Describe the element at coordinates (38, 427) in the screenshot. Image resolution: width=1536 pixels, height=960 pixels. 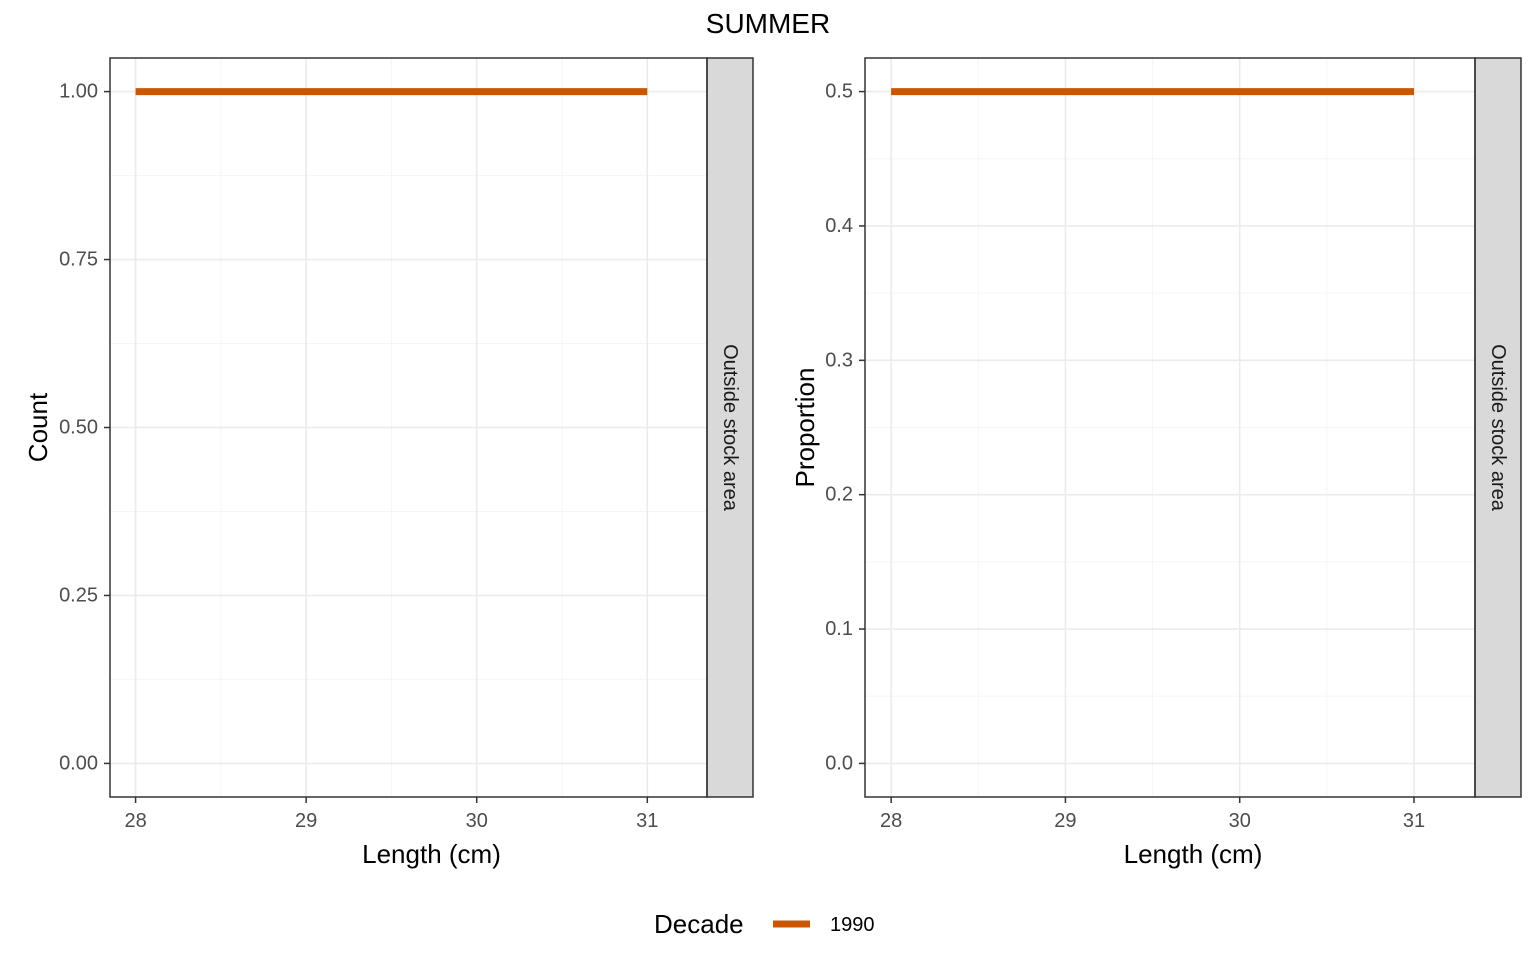
I see `y-axis-title: Count` at that location.